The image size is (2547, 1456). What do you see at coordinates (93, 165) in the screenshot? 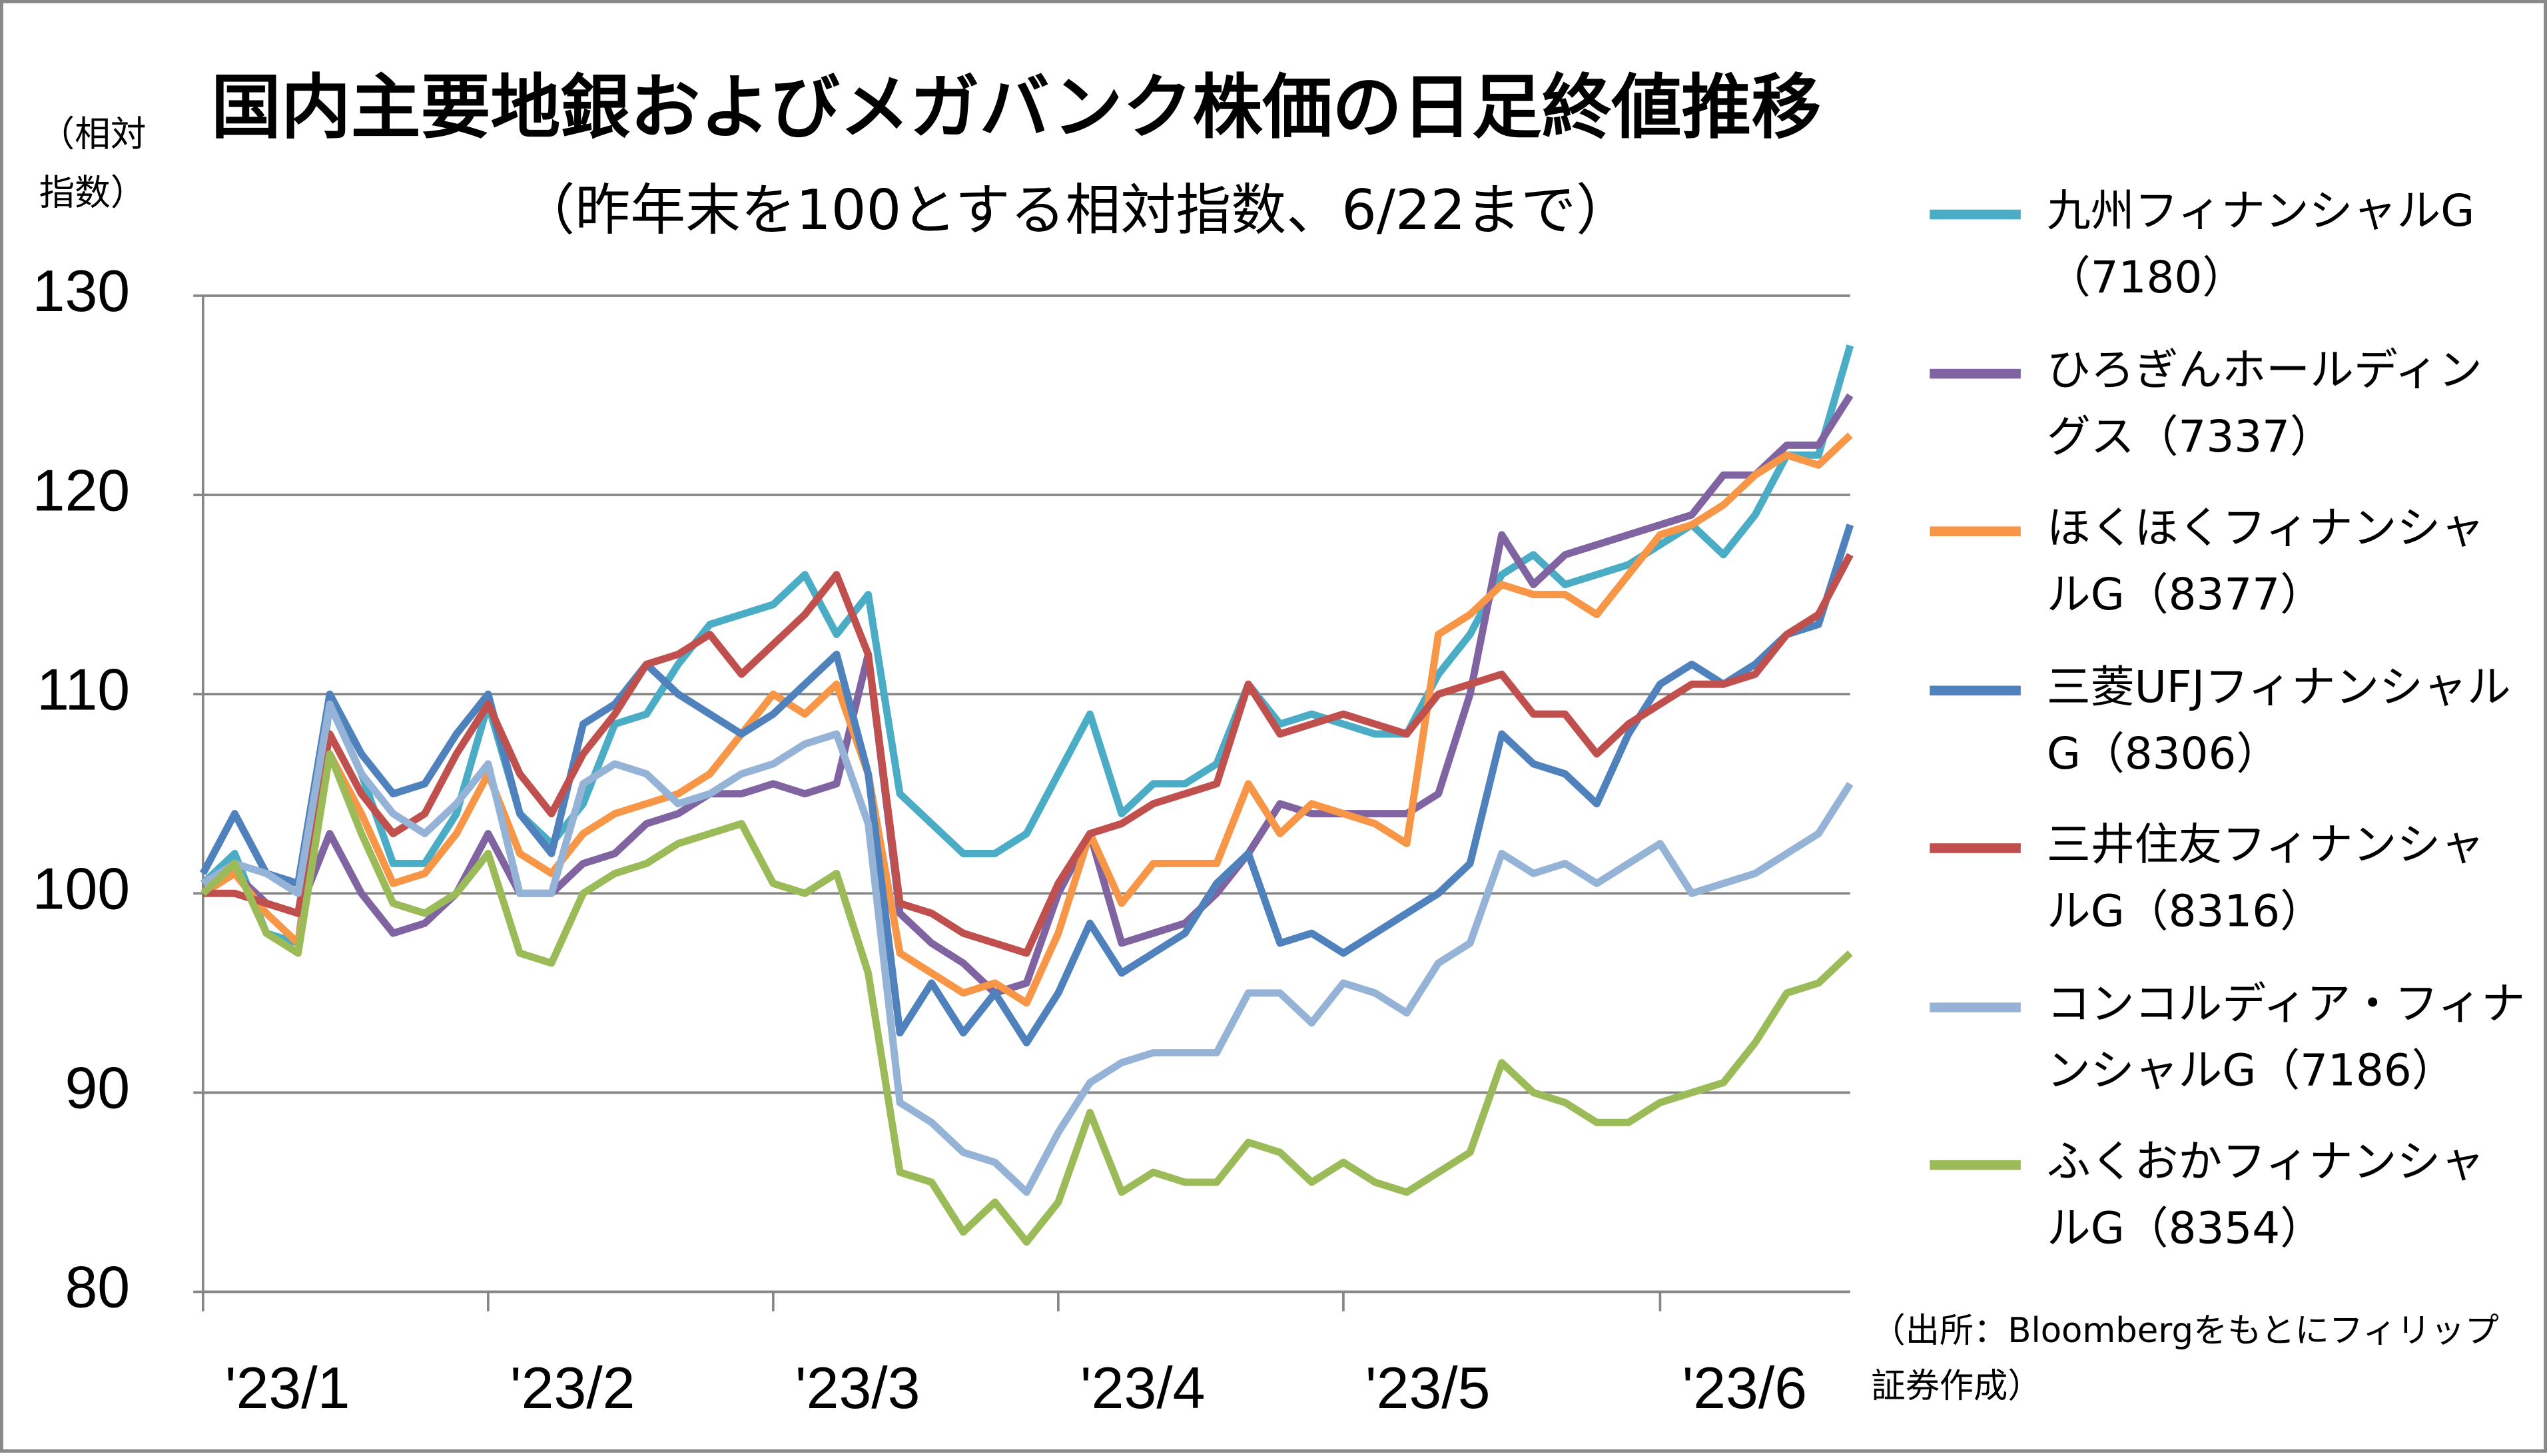
I see `y-axis-label: （相対指数）` at bounding box center [93, 165].